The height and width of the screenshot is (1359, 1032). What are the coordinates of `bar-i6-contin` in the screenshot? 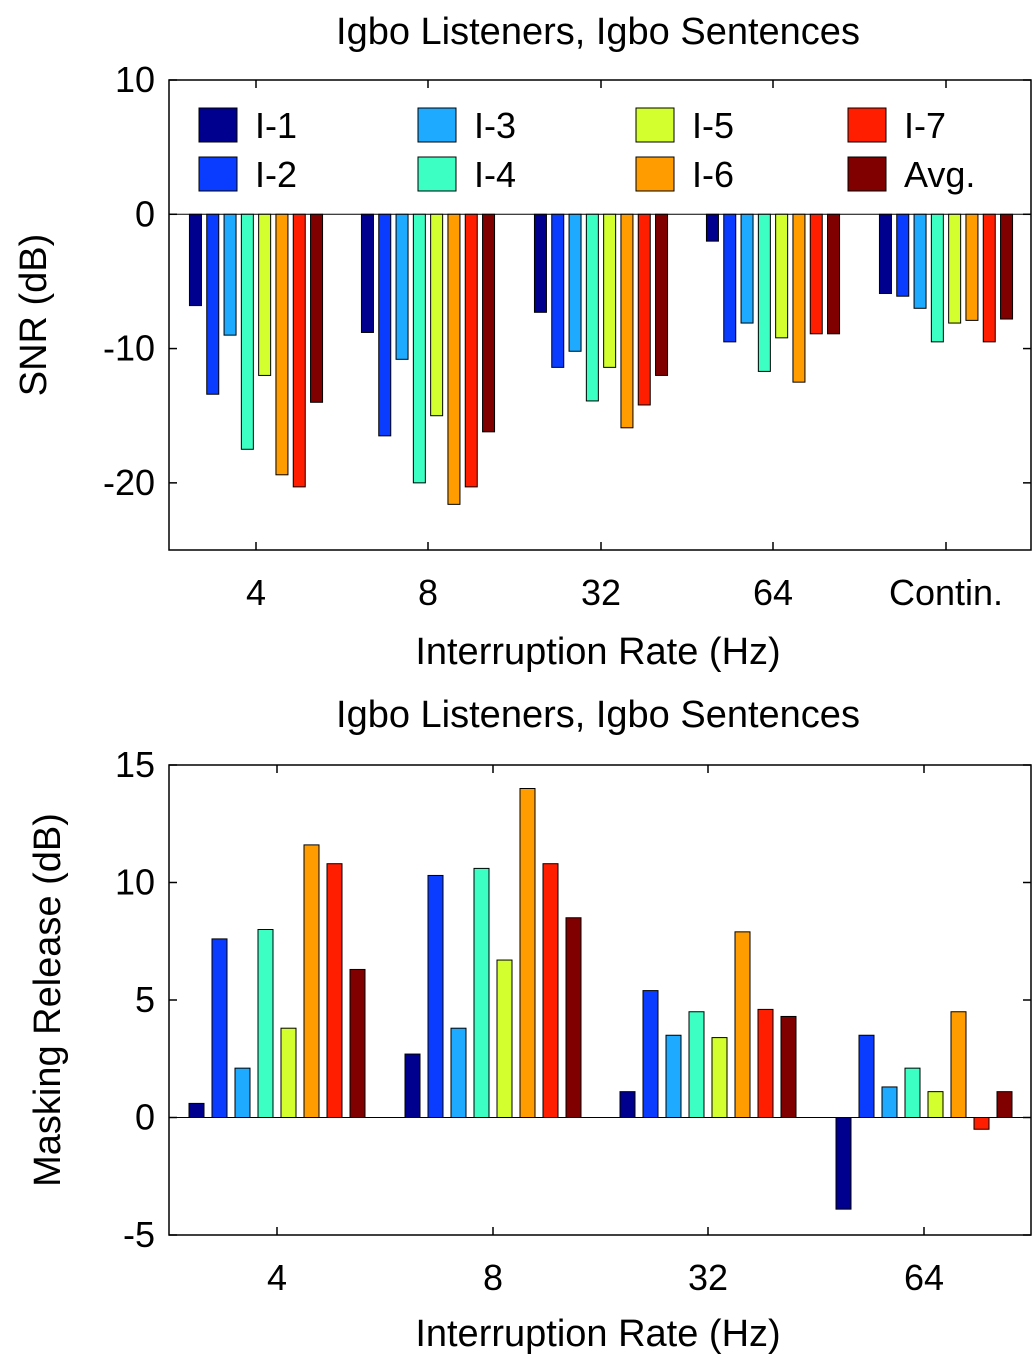 It's located at (972, 267).